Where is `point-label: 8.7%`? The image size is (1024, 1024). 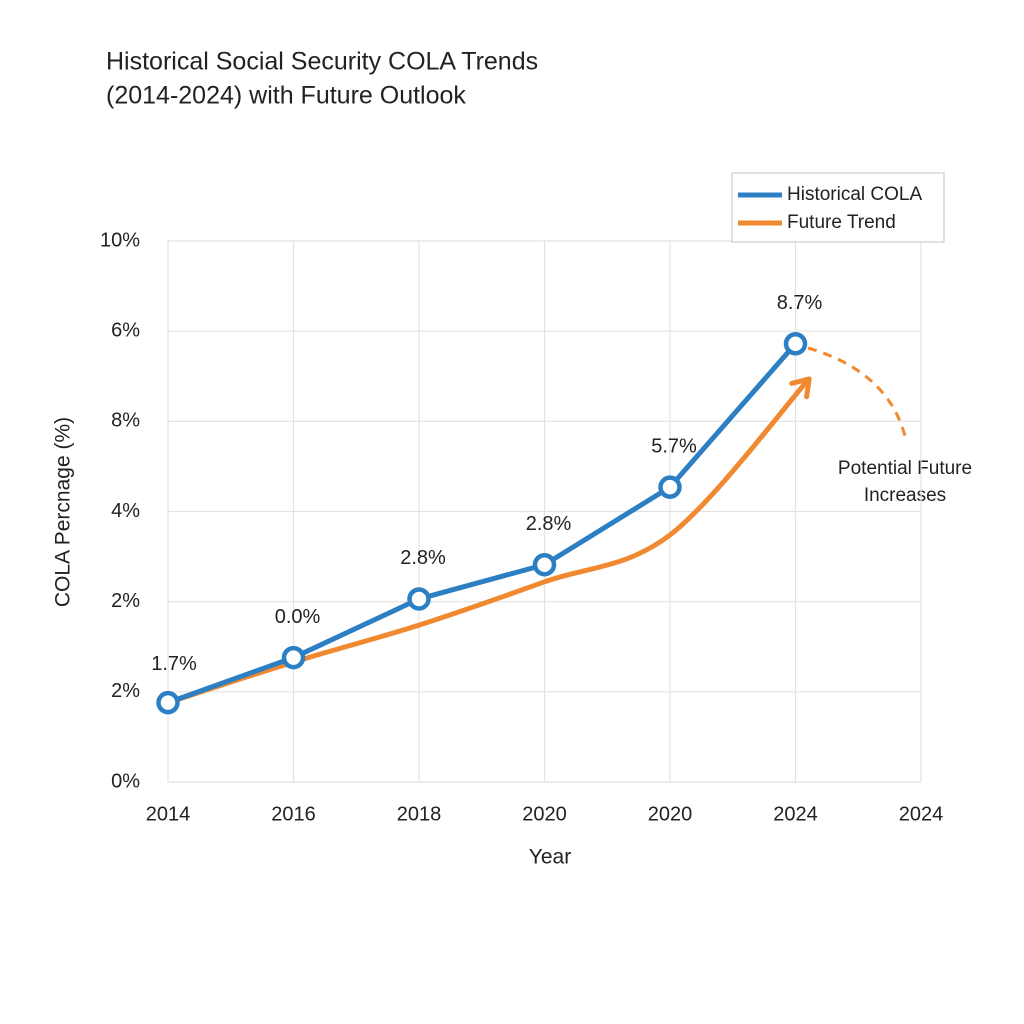 point-label: 8.7% is located at coordinates (800, 303).